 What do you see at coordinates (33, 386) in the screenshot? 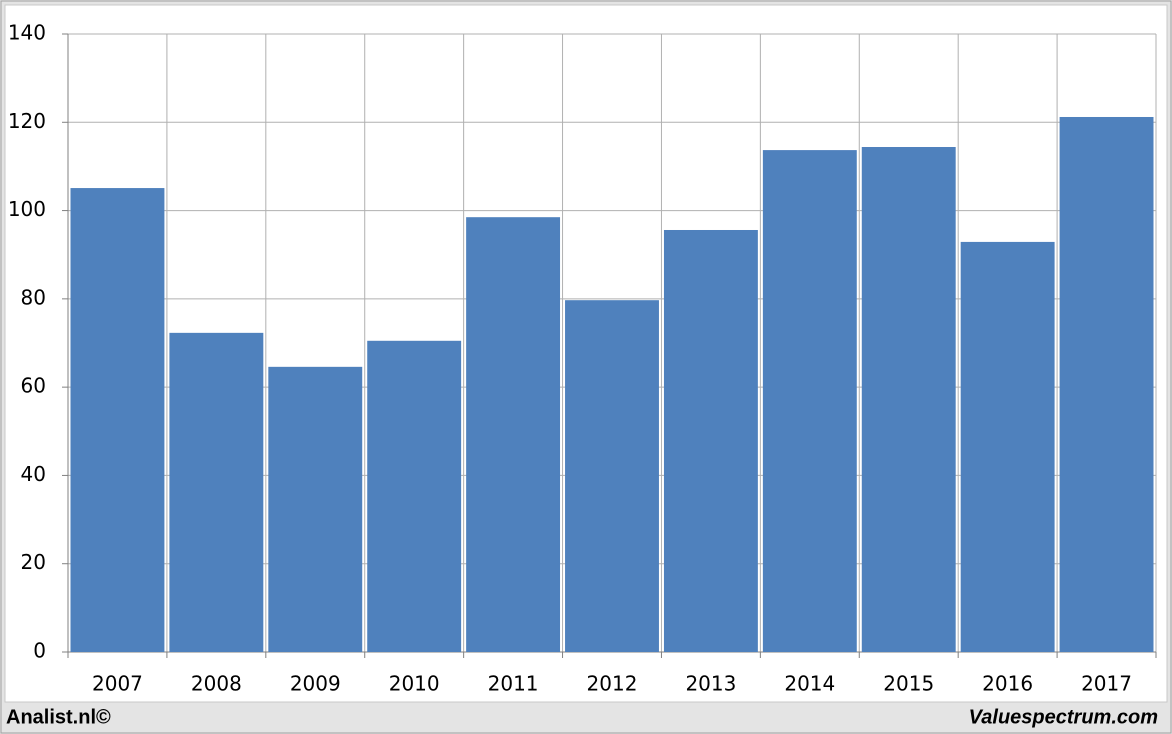
I see `y-tick-label: 60` at bounding box center [33, 386].